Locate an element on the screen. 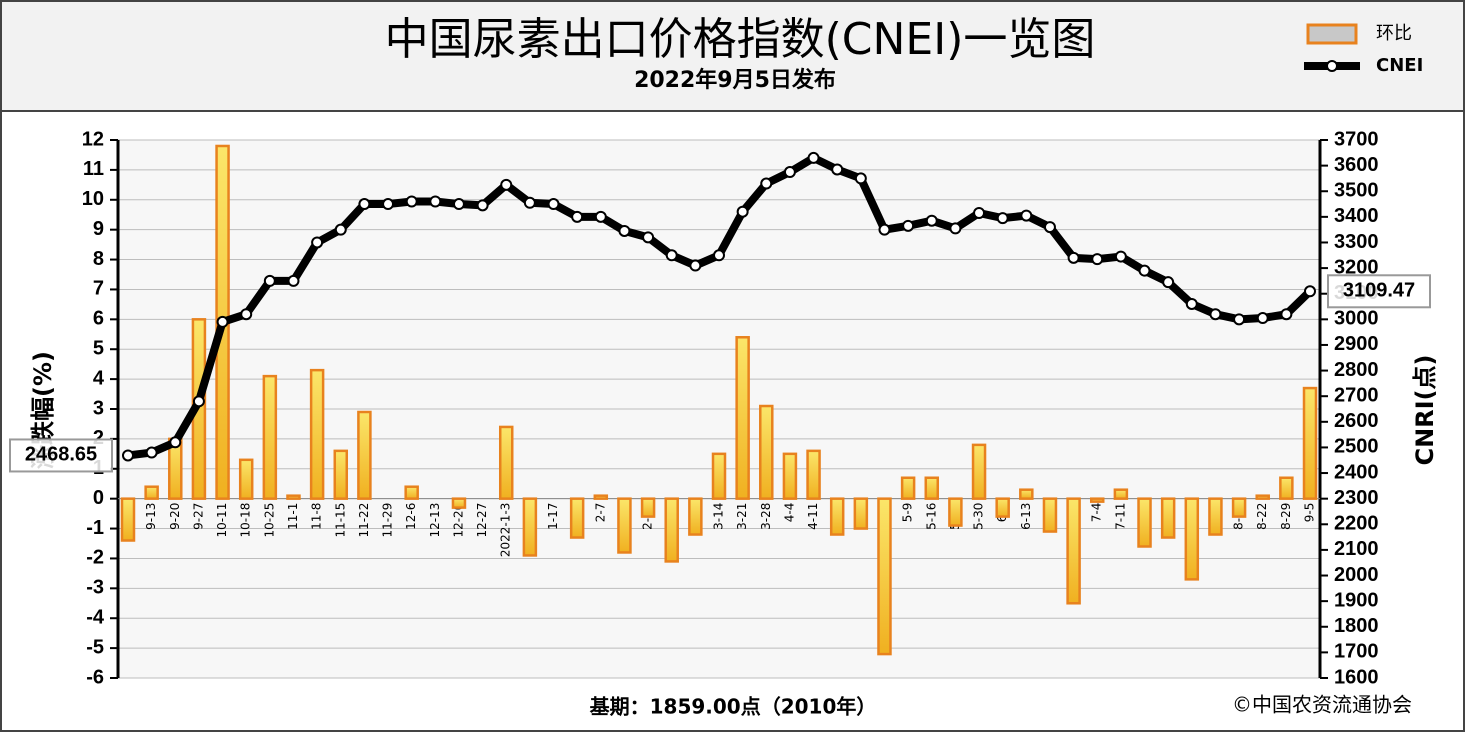 This screenshot has width=1465, height=732. y2-tick-label: 1900 is located at coordinates (1356, 600).